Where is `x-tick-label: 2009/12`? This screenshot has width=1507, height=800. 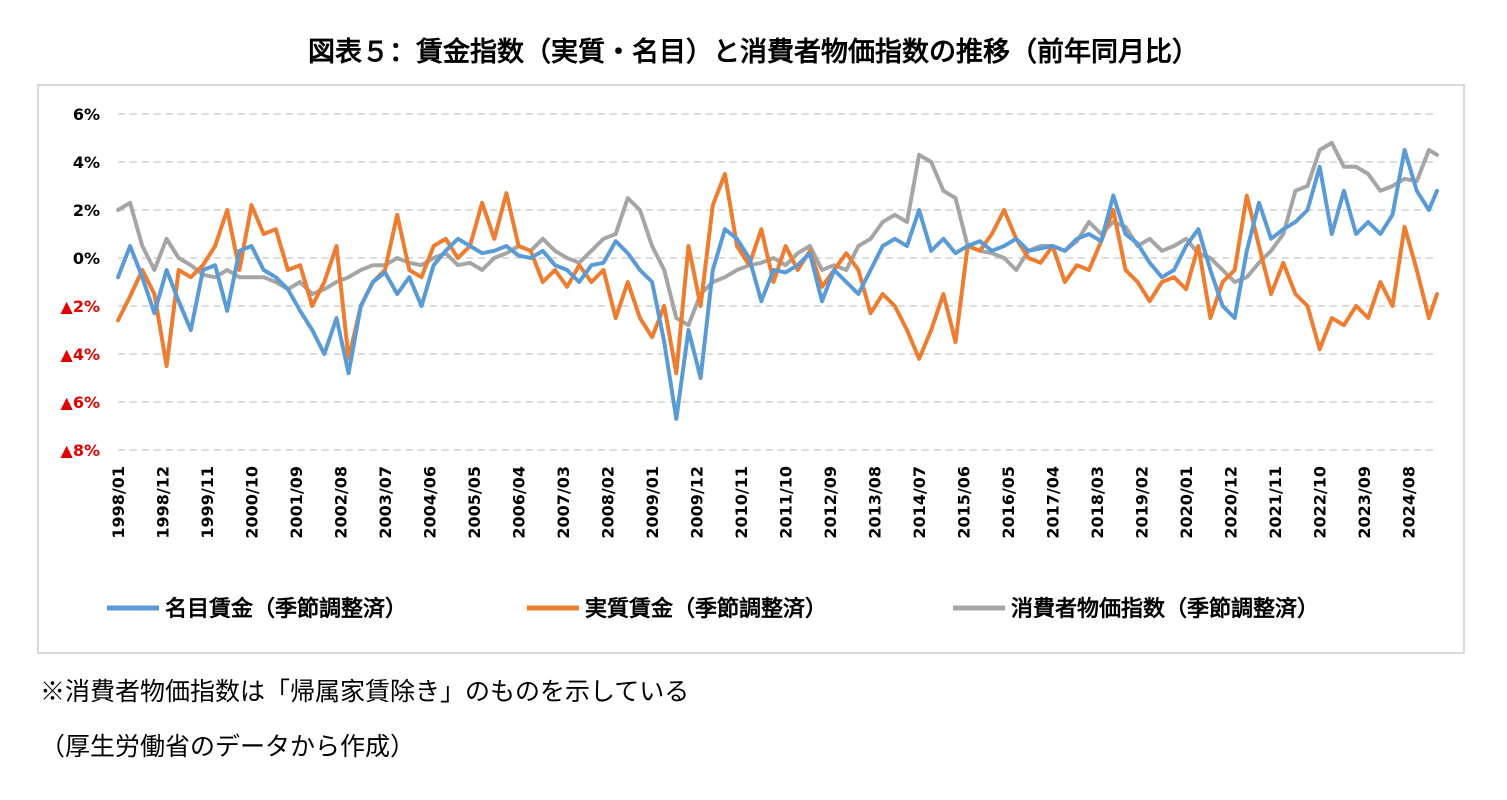
x-tick-label: 2009/12 is located at coordinates (697, 502).